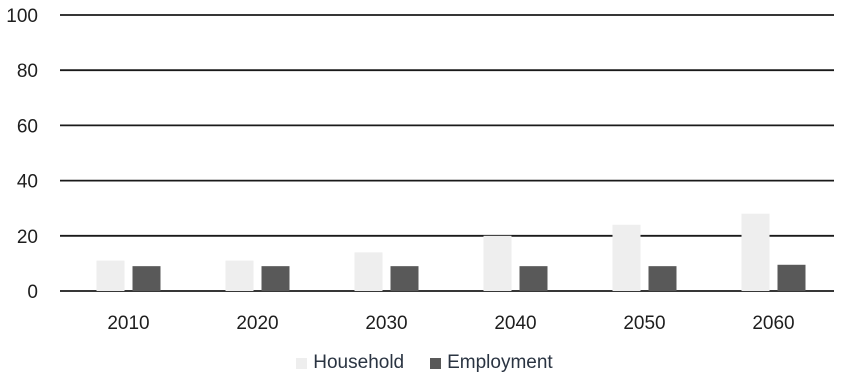 The height and width of the screenshot is (378, 849). What do you see at coordinates (497, 263) in the screenshot?
I see `bar-household-2040` at bounding box center [497, 263].